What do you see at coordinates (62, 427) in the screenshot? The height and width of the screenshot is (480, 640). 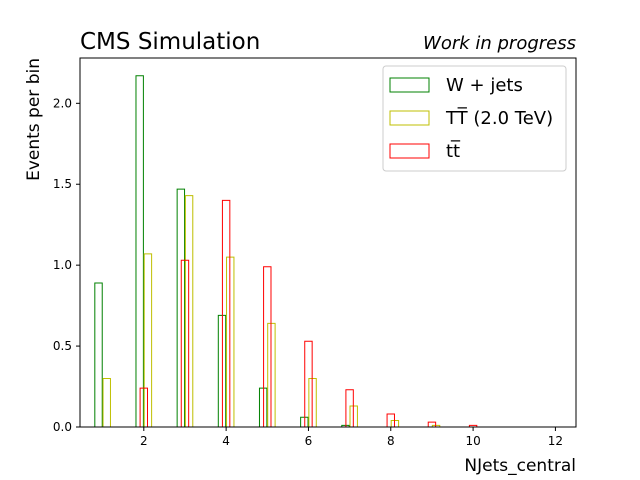 I see `y-tick-label: 0.0` at bounding box center [62, 427].